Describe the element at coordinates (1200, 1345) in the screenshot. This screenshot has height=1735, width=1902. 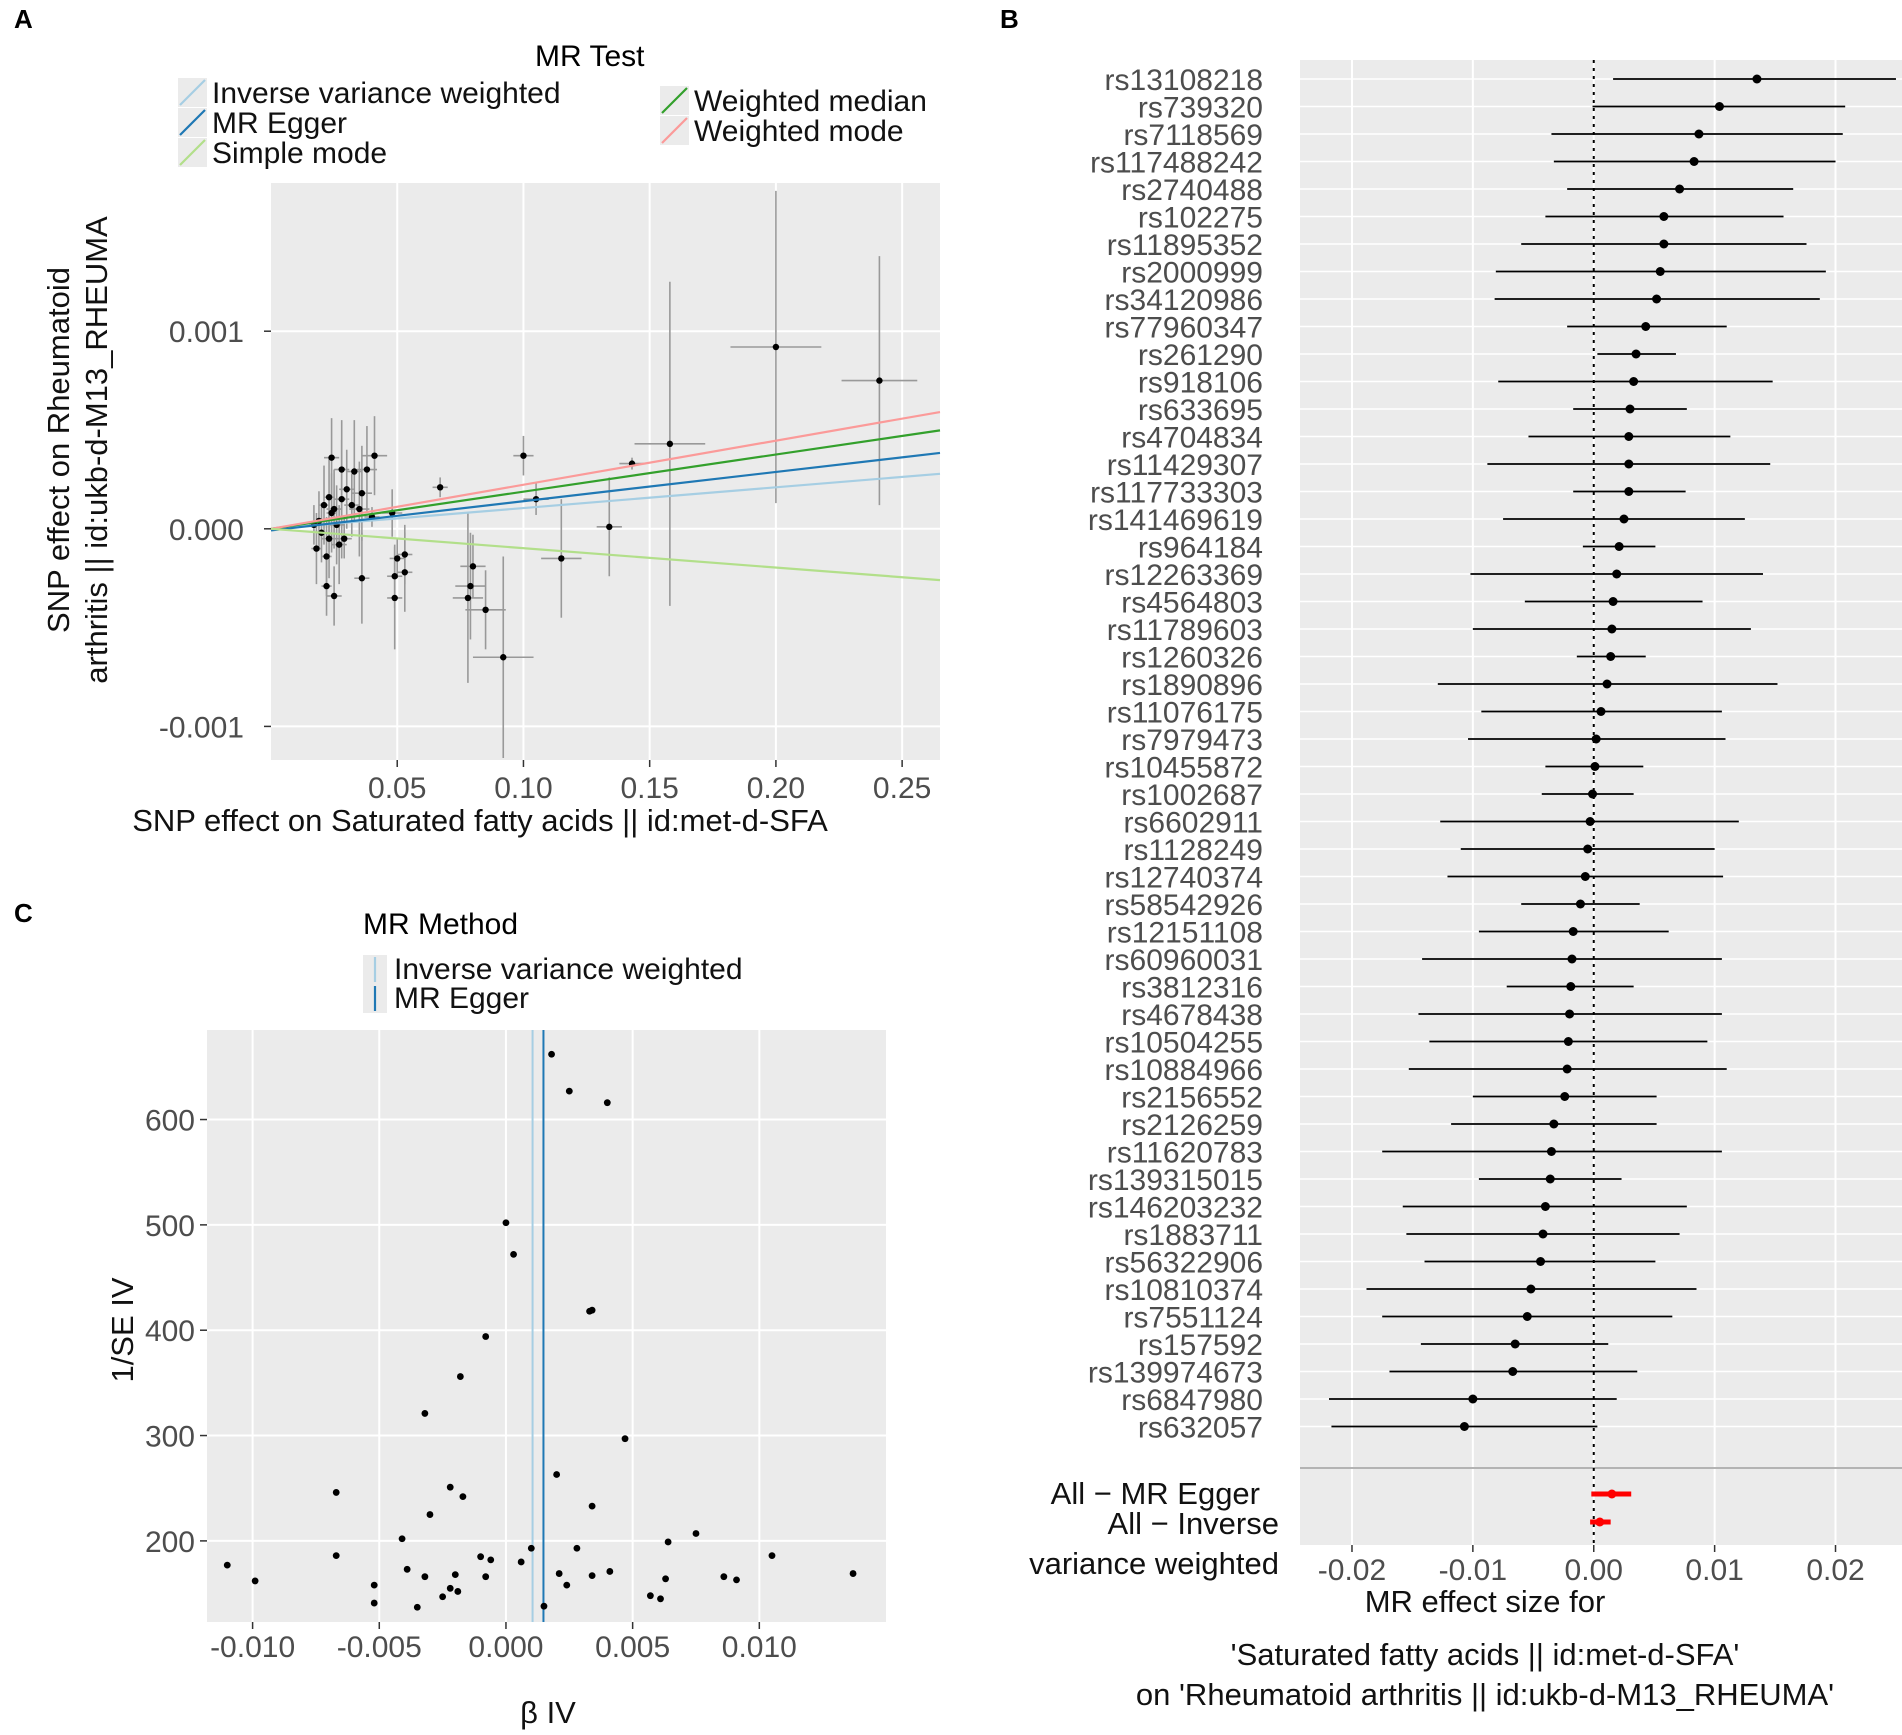
I see `panel-b-snp-label: rs157592` at that location.